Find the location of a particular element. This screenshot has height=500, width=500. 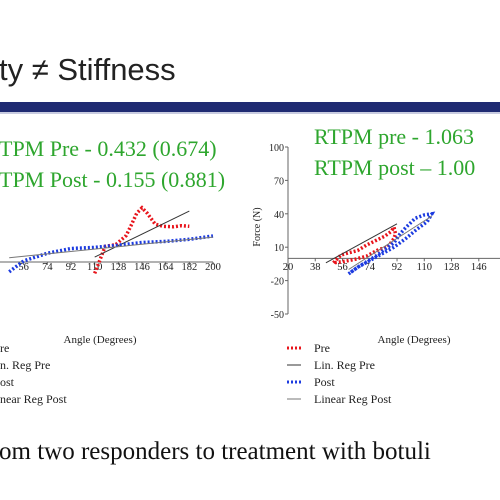

chart2-legend-label: Post is located at coordinates (324, 382).